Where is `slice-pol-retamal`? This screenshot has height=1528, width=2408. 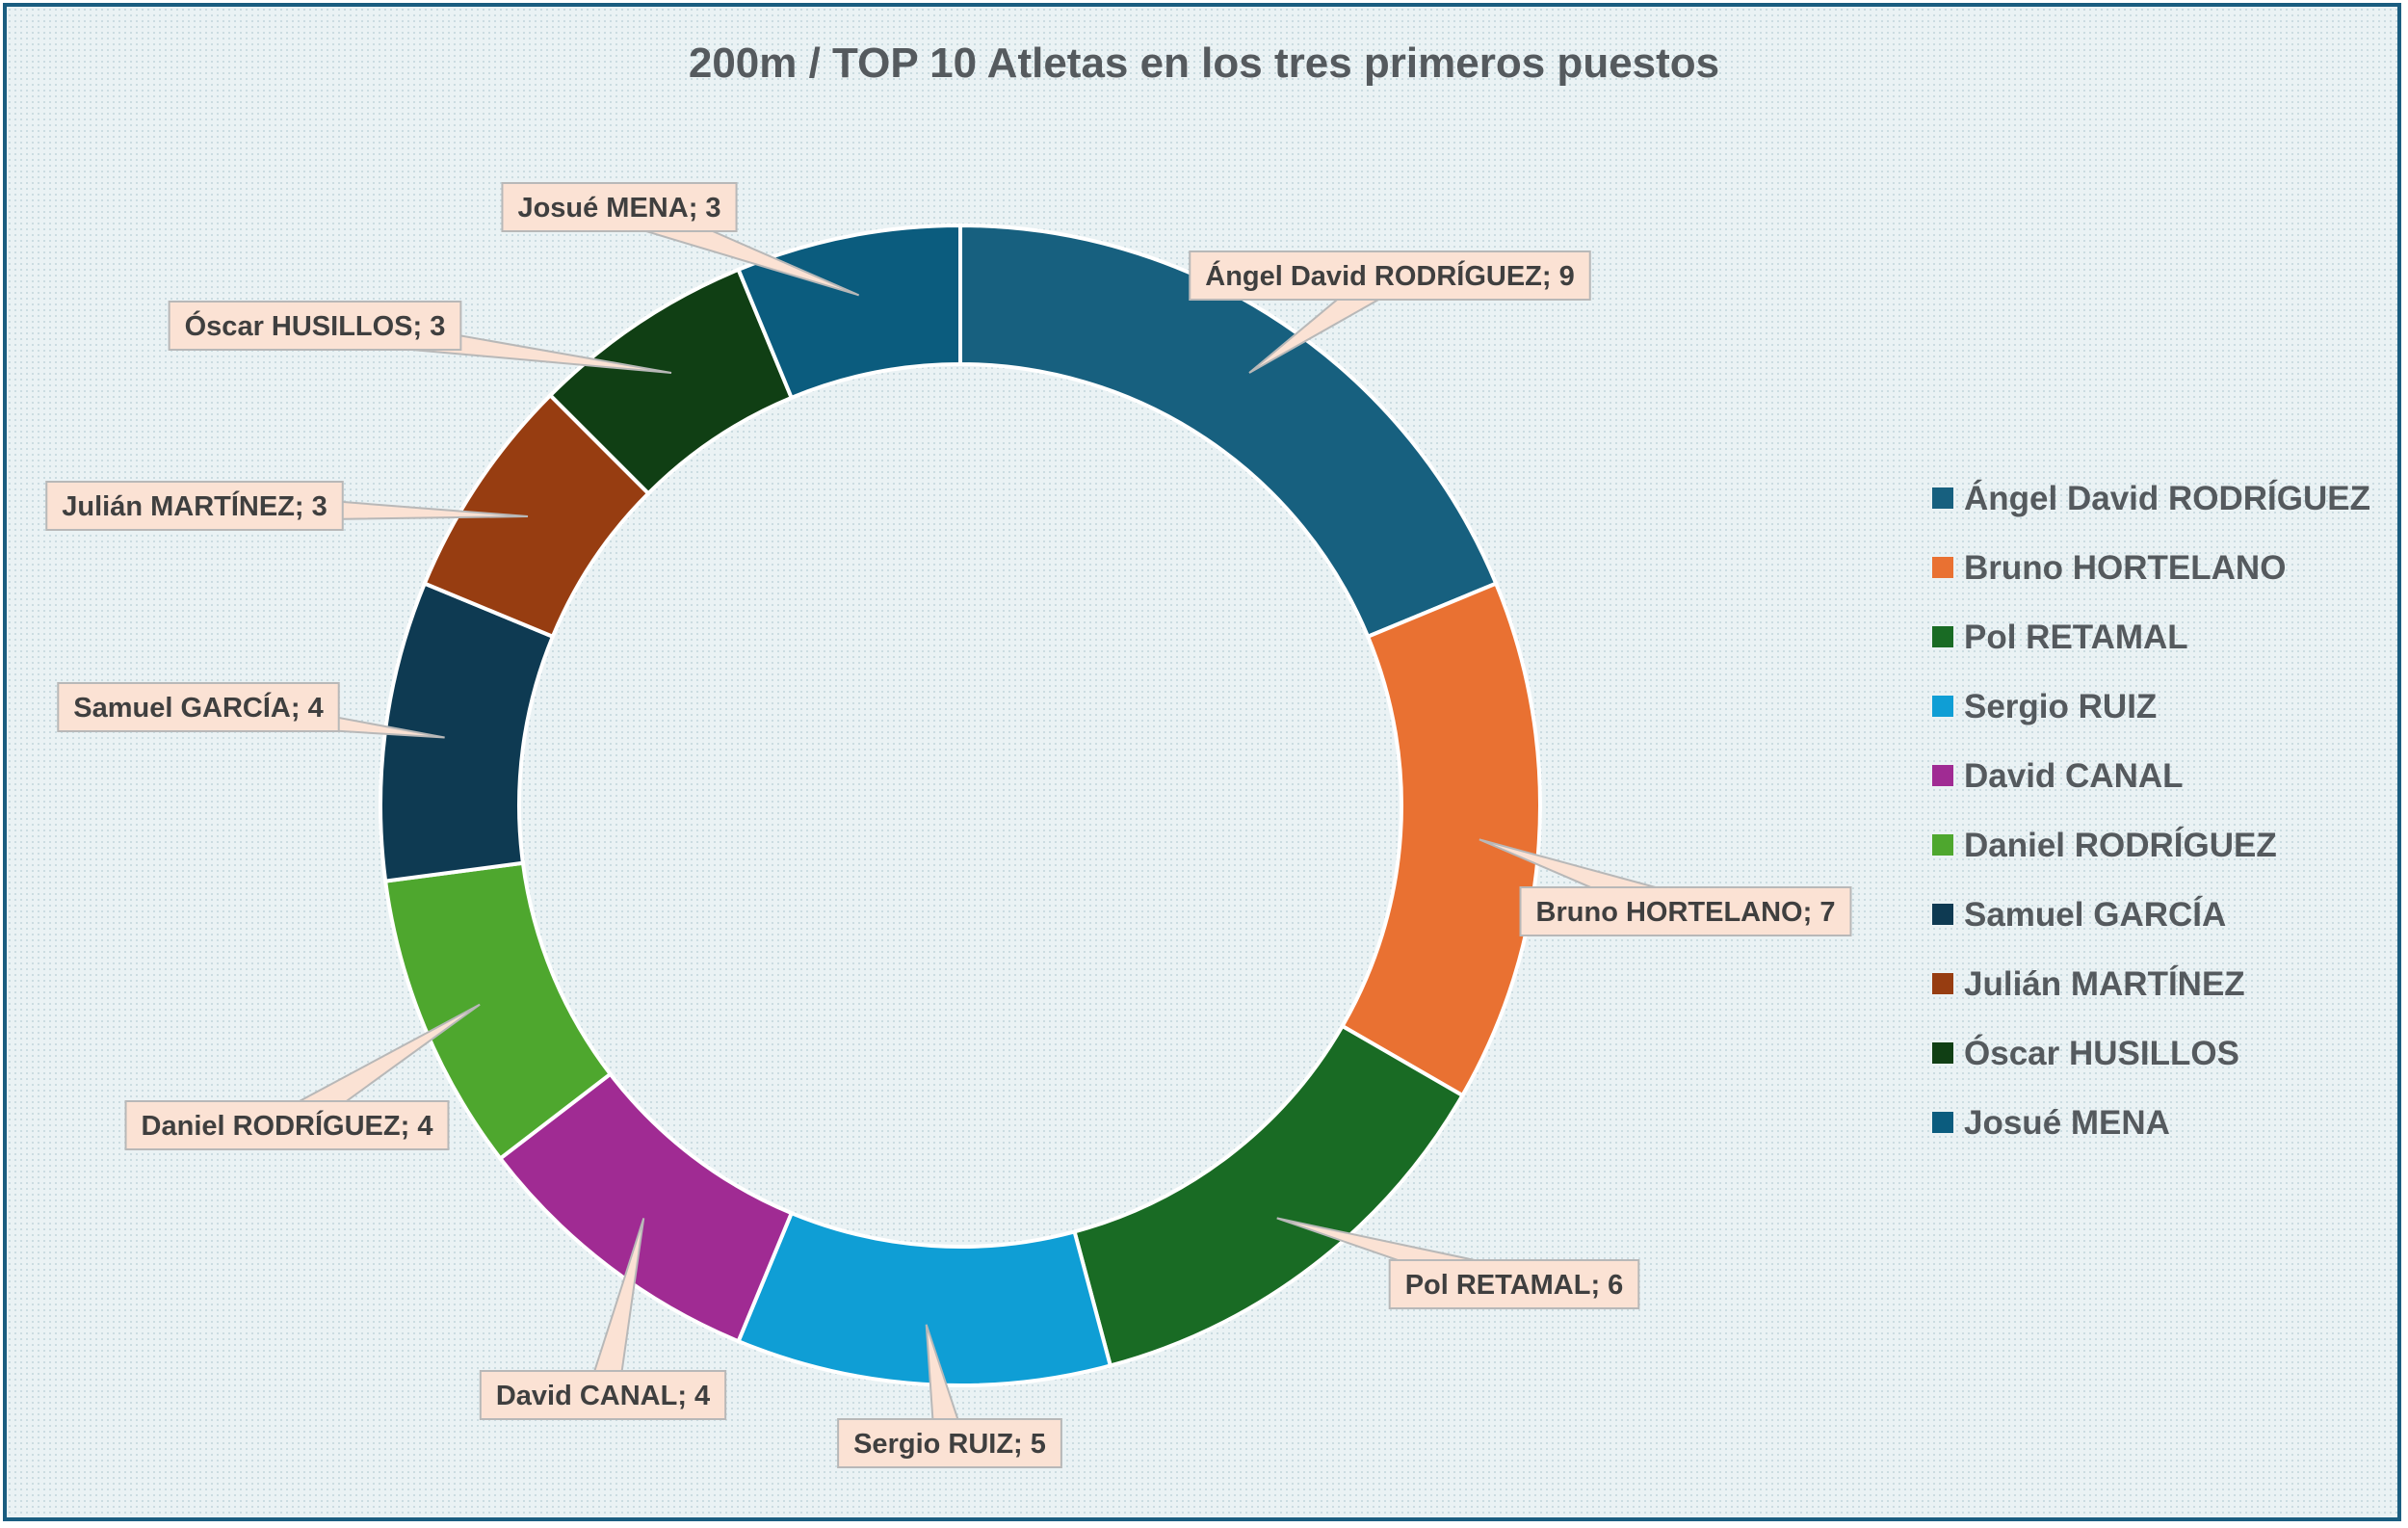 slice-pol-retamal is located at coordinates (1269, 1195).